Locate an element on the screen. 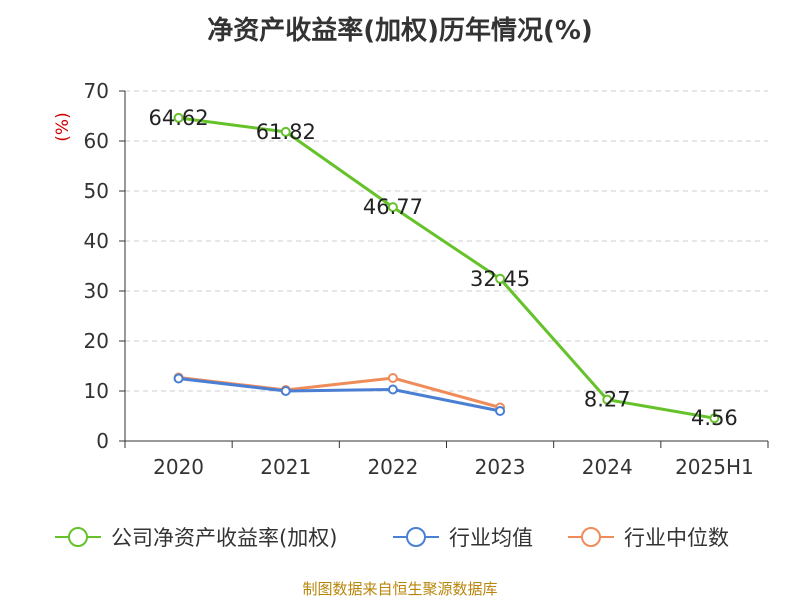  data-label: 4.56 is located at coordinates (714, 418).